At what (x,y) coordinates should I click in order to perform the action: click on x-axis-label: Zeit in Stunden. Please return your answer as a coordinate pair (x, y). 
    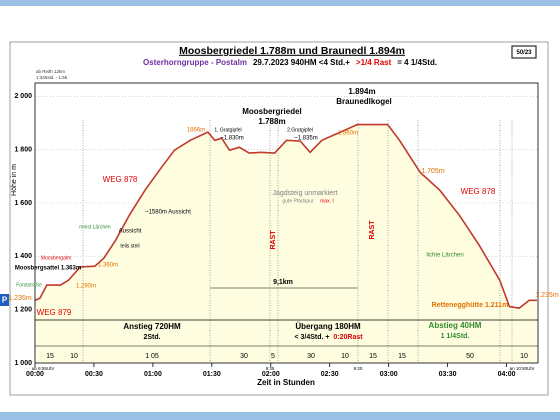
    Looking at the image, I should click on (286, 382).